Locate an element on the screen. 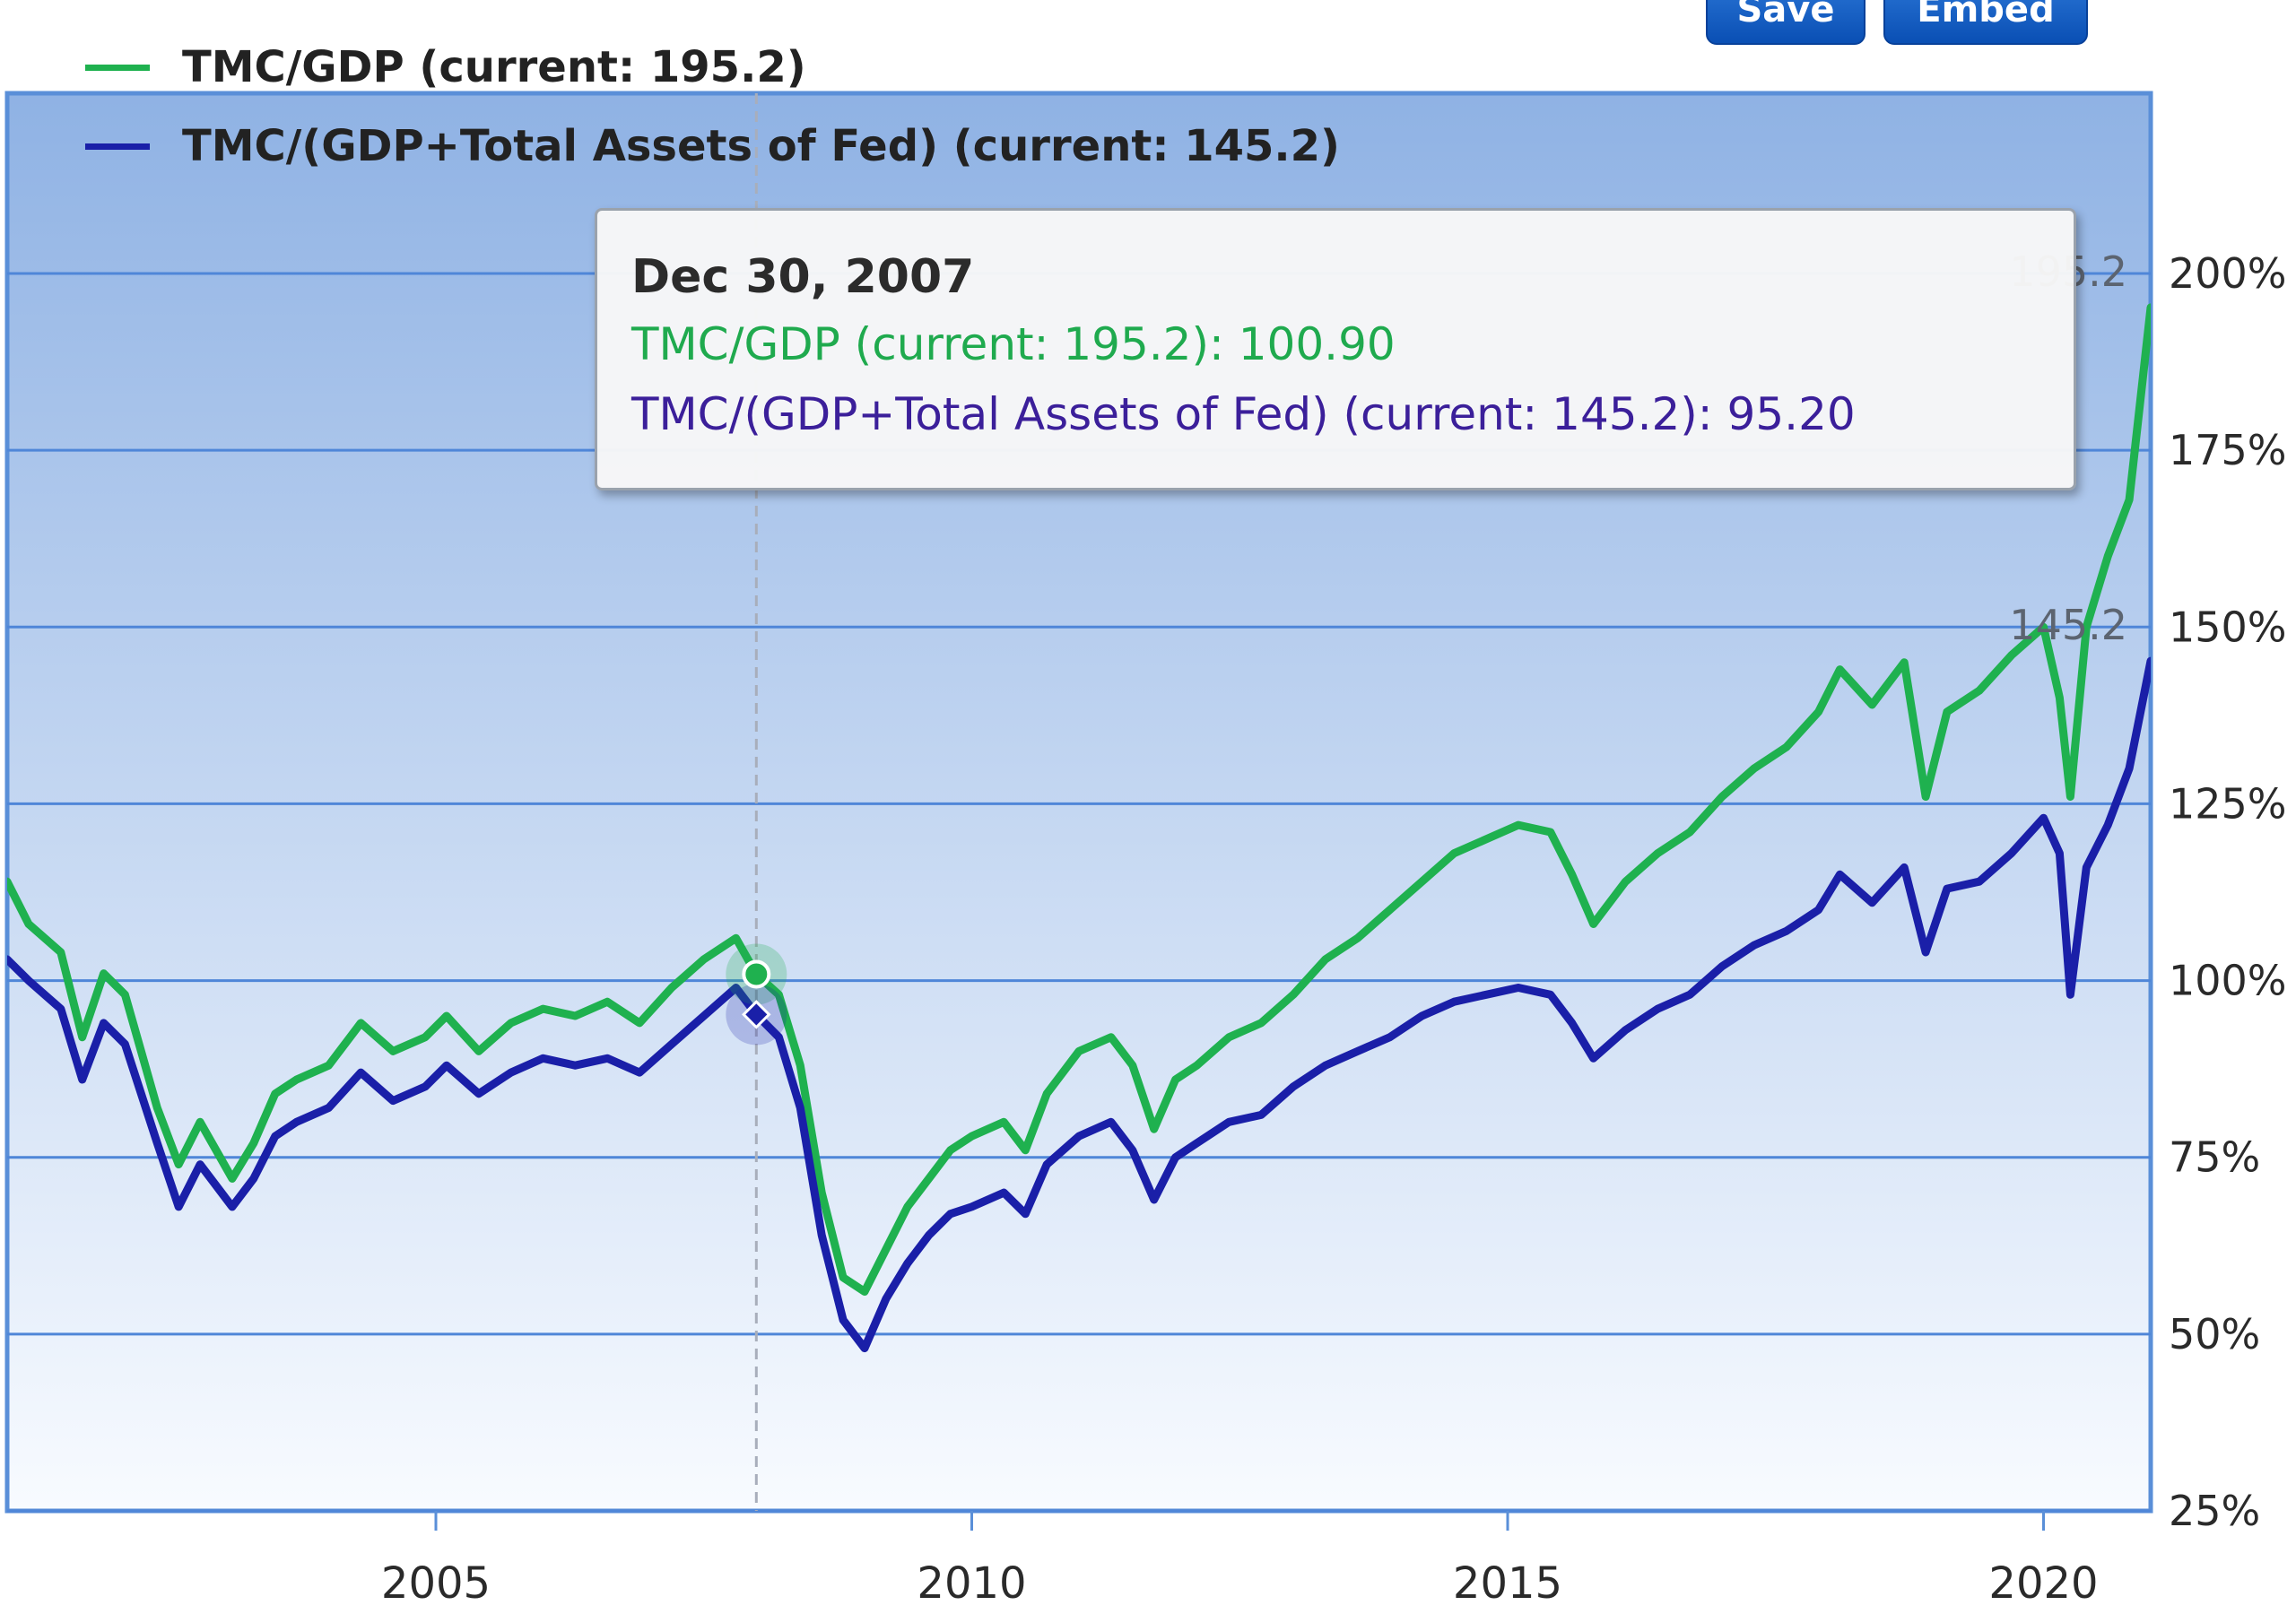  tooltip-label-tmc-gdp: TMC/GDP (current: 195.2): is located at coordinates (935, 344).